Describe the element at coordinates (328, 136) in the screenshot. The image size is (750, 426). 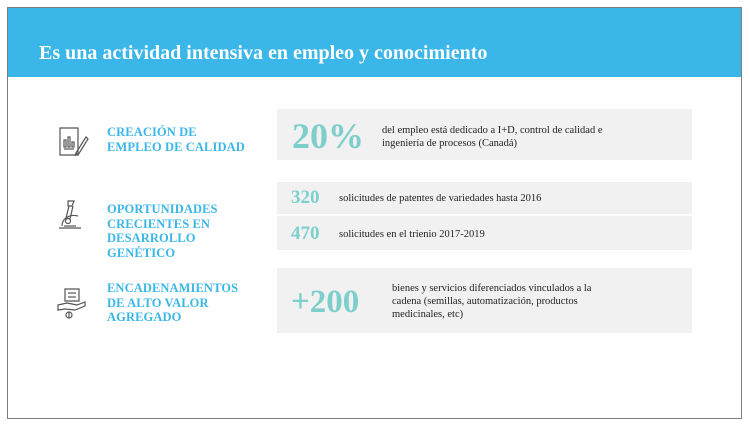
I see `stat-value-20-percent: 20%` at that location.